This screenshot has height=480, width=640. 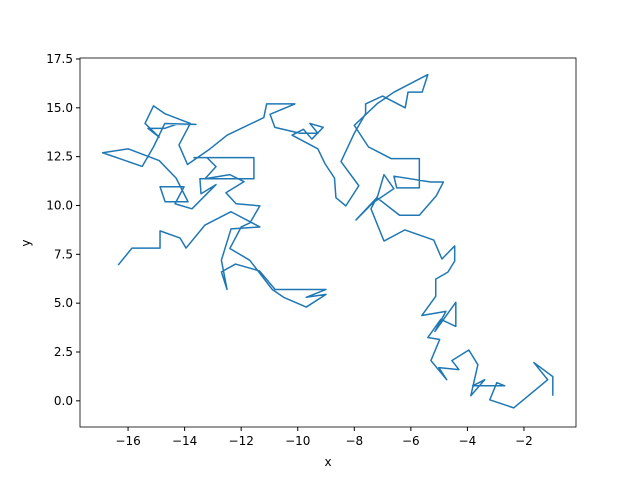 What do you see at coordinates (59, 157) in the screenshot?
I see `y-tick-label: 12.5` at bounding box center [59, 157].